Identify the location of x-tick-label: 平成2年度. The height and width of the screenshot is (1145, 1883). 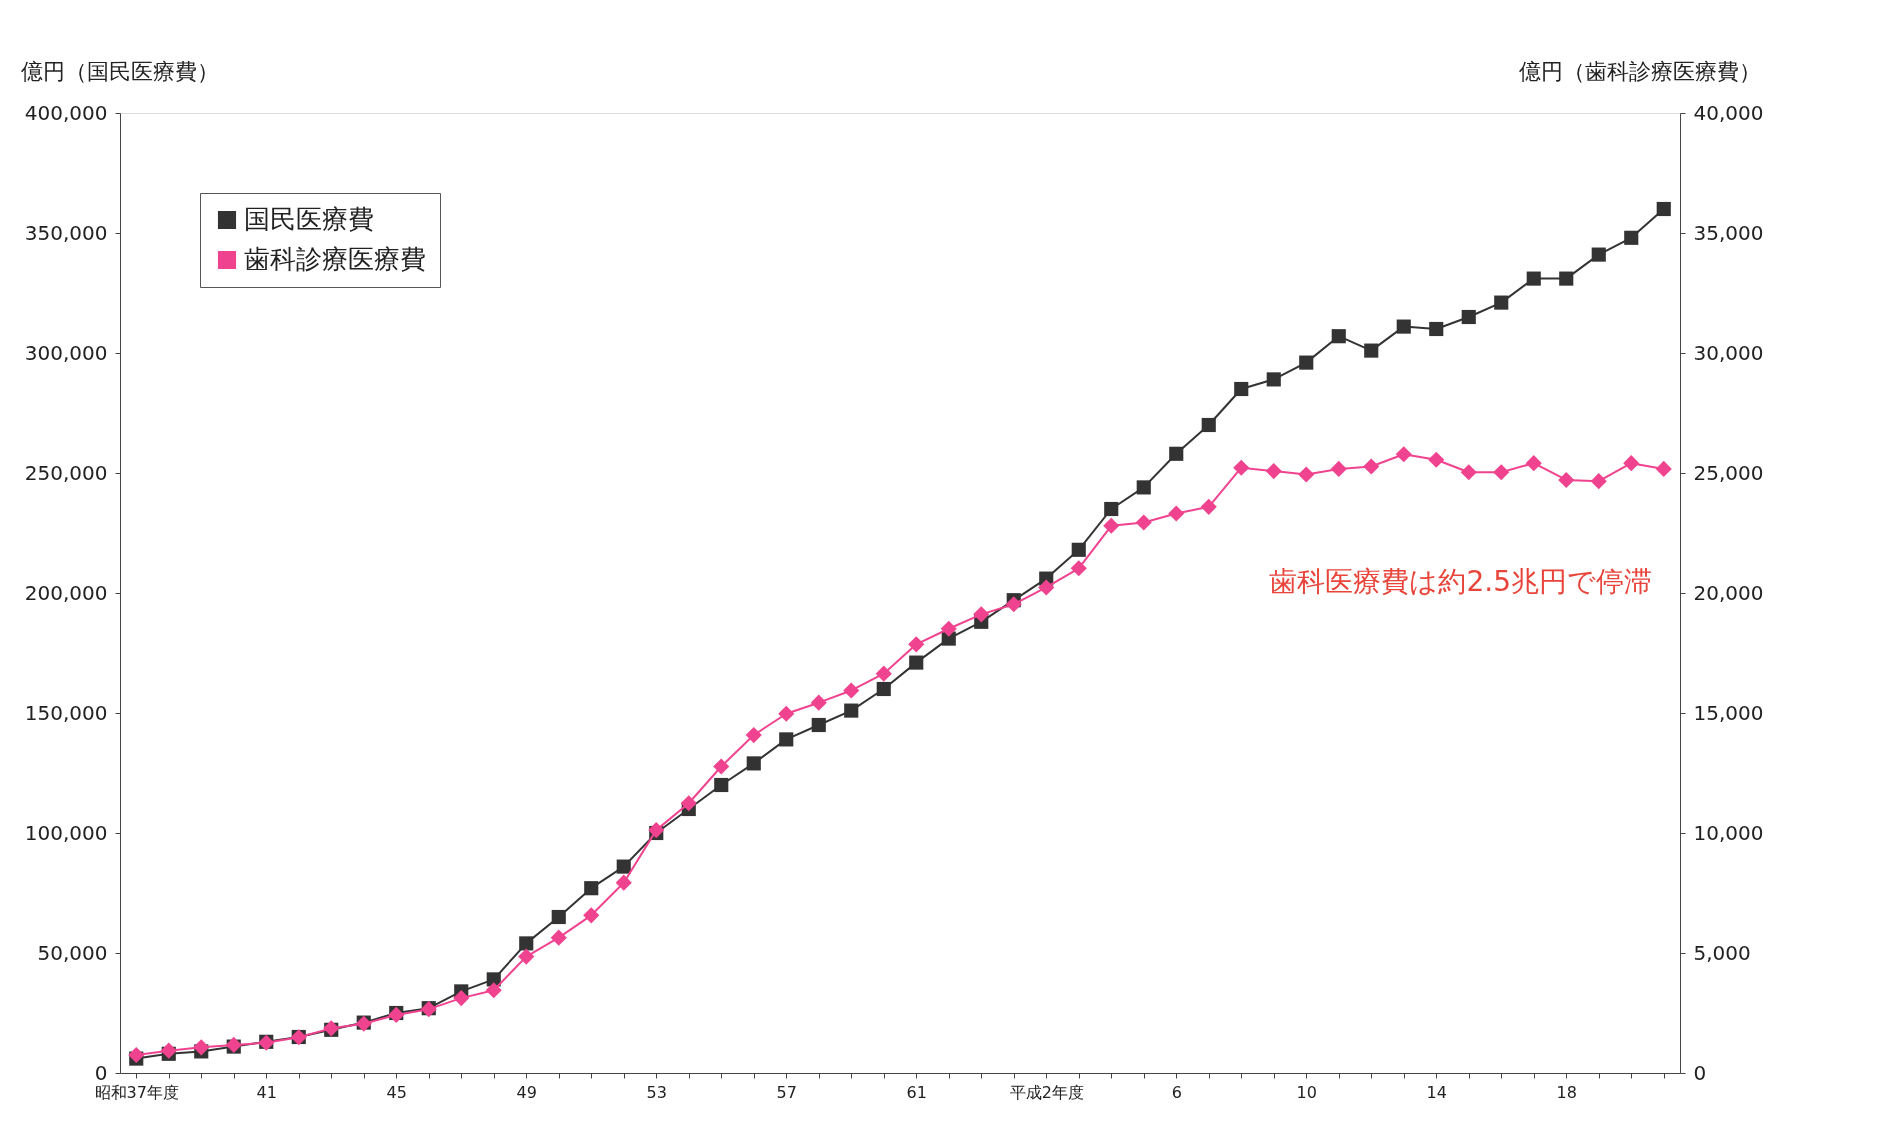
(1046, 1092).